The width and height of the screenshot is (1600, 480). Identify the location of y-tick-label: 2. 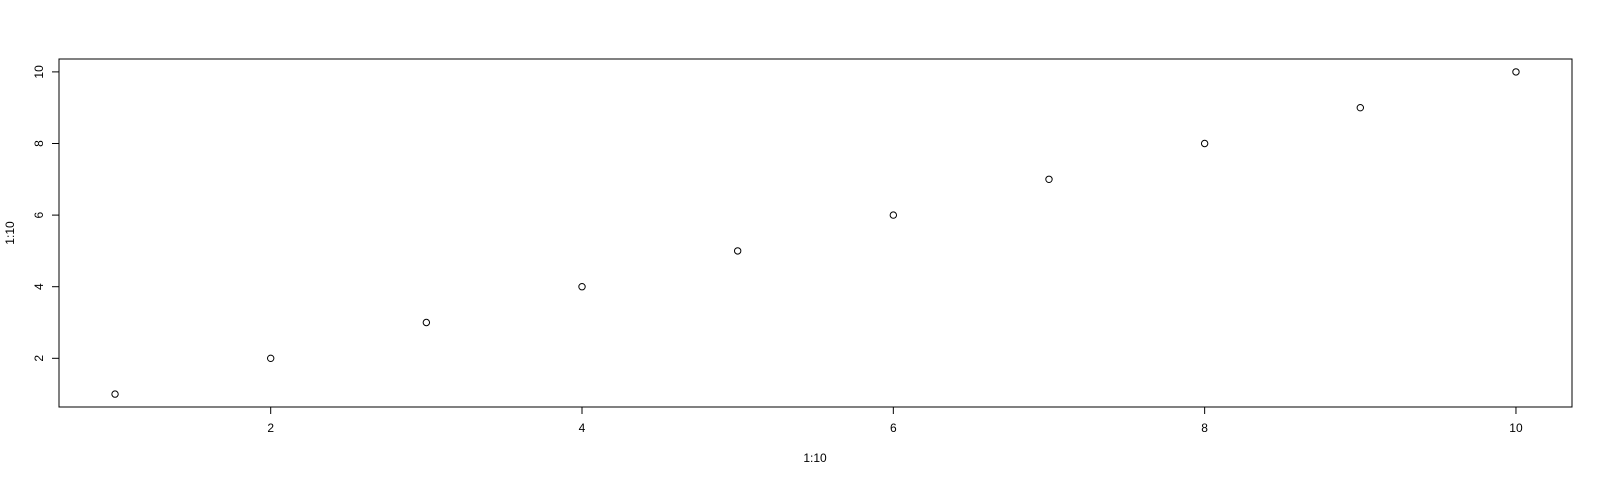
(39, 358).